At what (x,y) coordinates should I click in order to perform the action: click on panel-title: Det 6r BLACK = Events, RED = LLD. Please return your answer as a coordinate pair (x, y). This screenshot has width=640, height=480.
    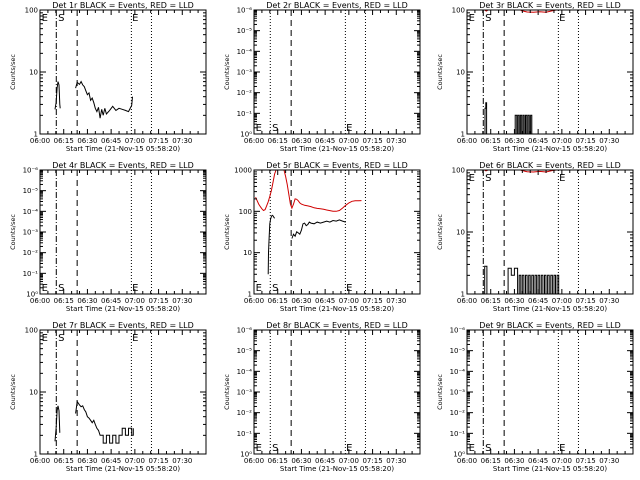
    Looking at the image, I should click on (550, 165).